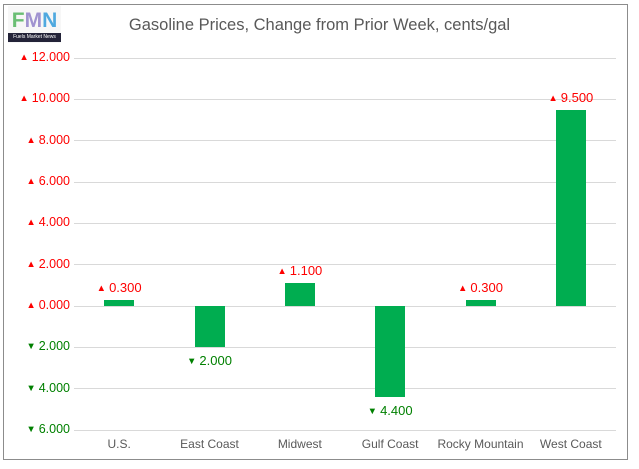  I want to click on bar-west-coast, so click(570, 207).